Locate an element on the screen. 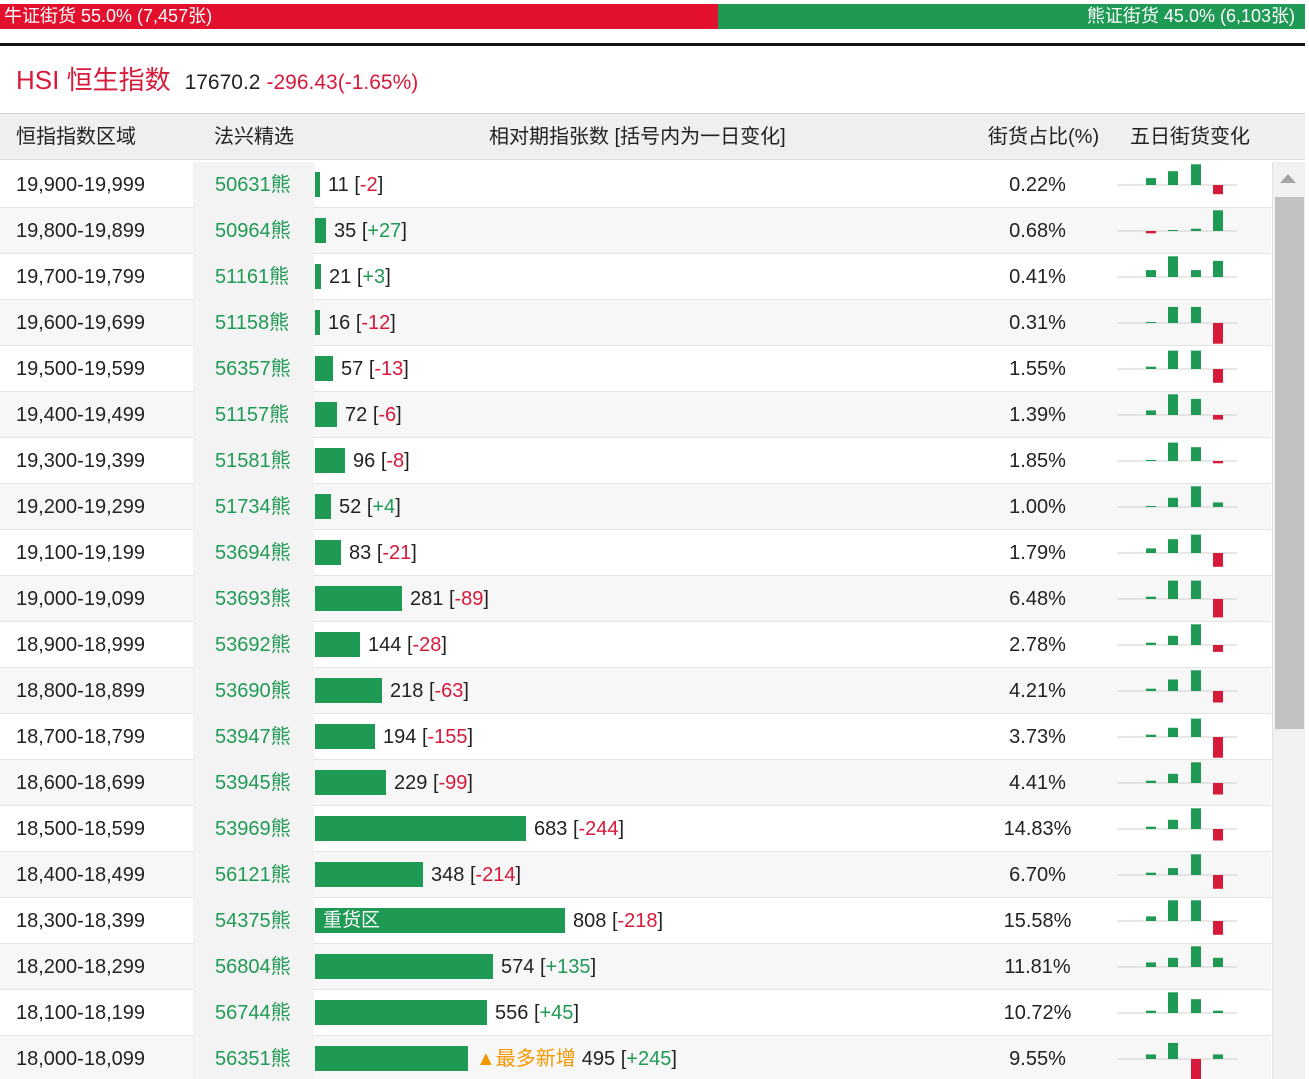 Image resolution: width=1309 pixels, height=1079 pixels. scroll-thumb is located at coordinates (1289, 463).